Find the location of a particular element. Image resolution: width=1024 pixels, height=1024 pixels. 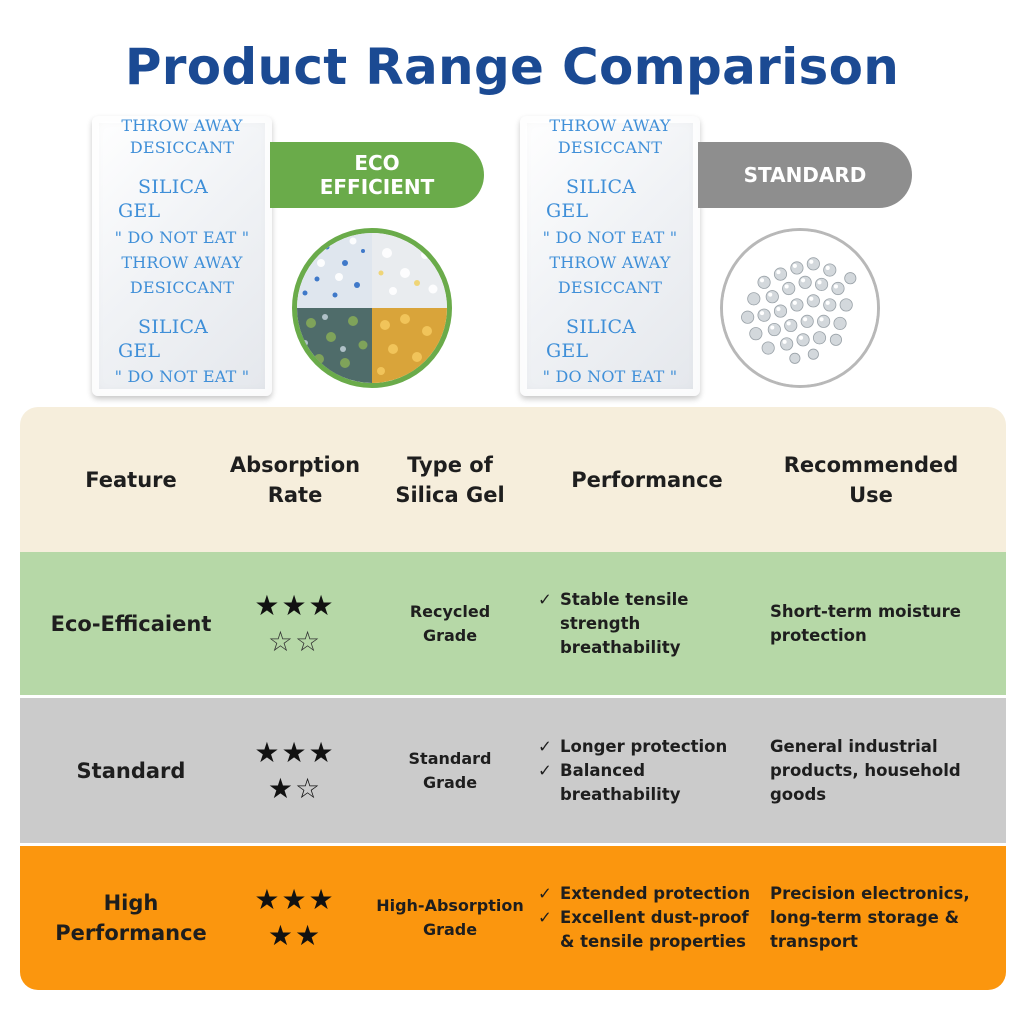

badge-text: STANDARD is located at coordinates (805, 175).